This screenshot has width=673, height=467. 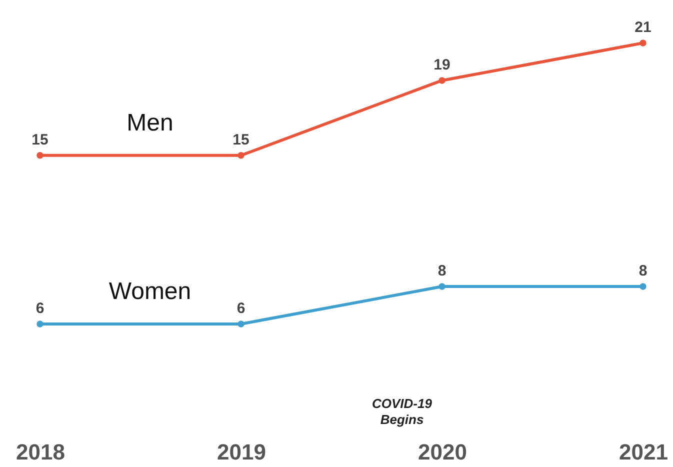 What do you see at coordinates (150, 122) in the screenshot?
I see `series-label: Men` at bounding box center [150, 122].